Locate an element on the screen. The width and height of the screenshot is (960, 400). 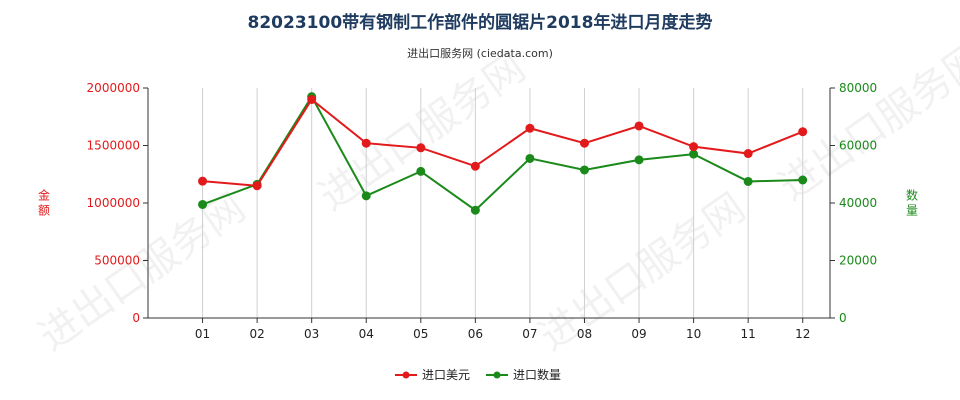
y-right-tick-label: 40000 is located at coordinates (858, 203).